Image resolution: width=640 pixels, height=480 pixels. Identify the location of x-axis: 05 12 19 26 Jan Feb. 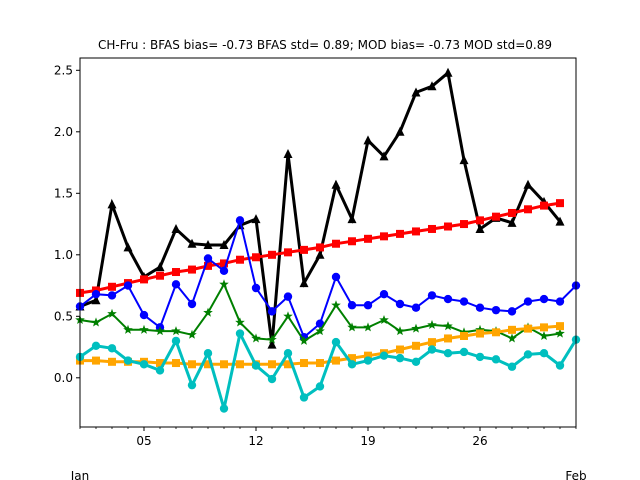
(328, 453).